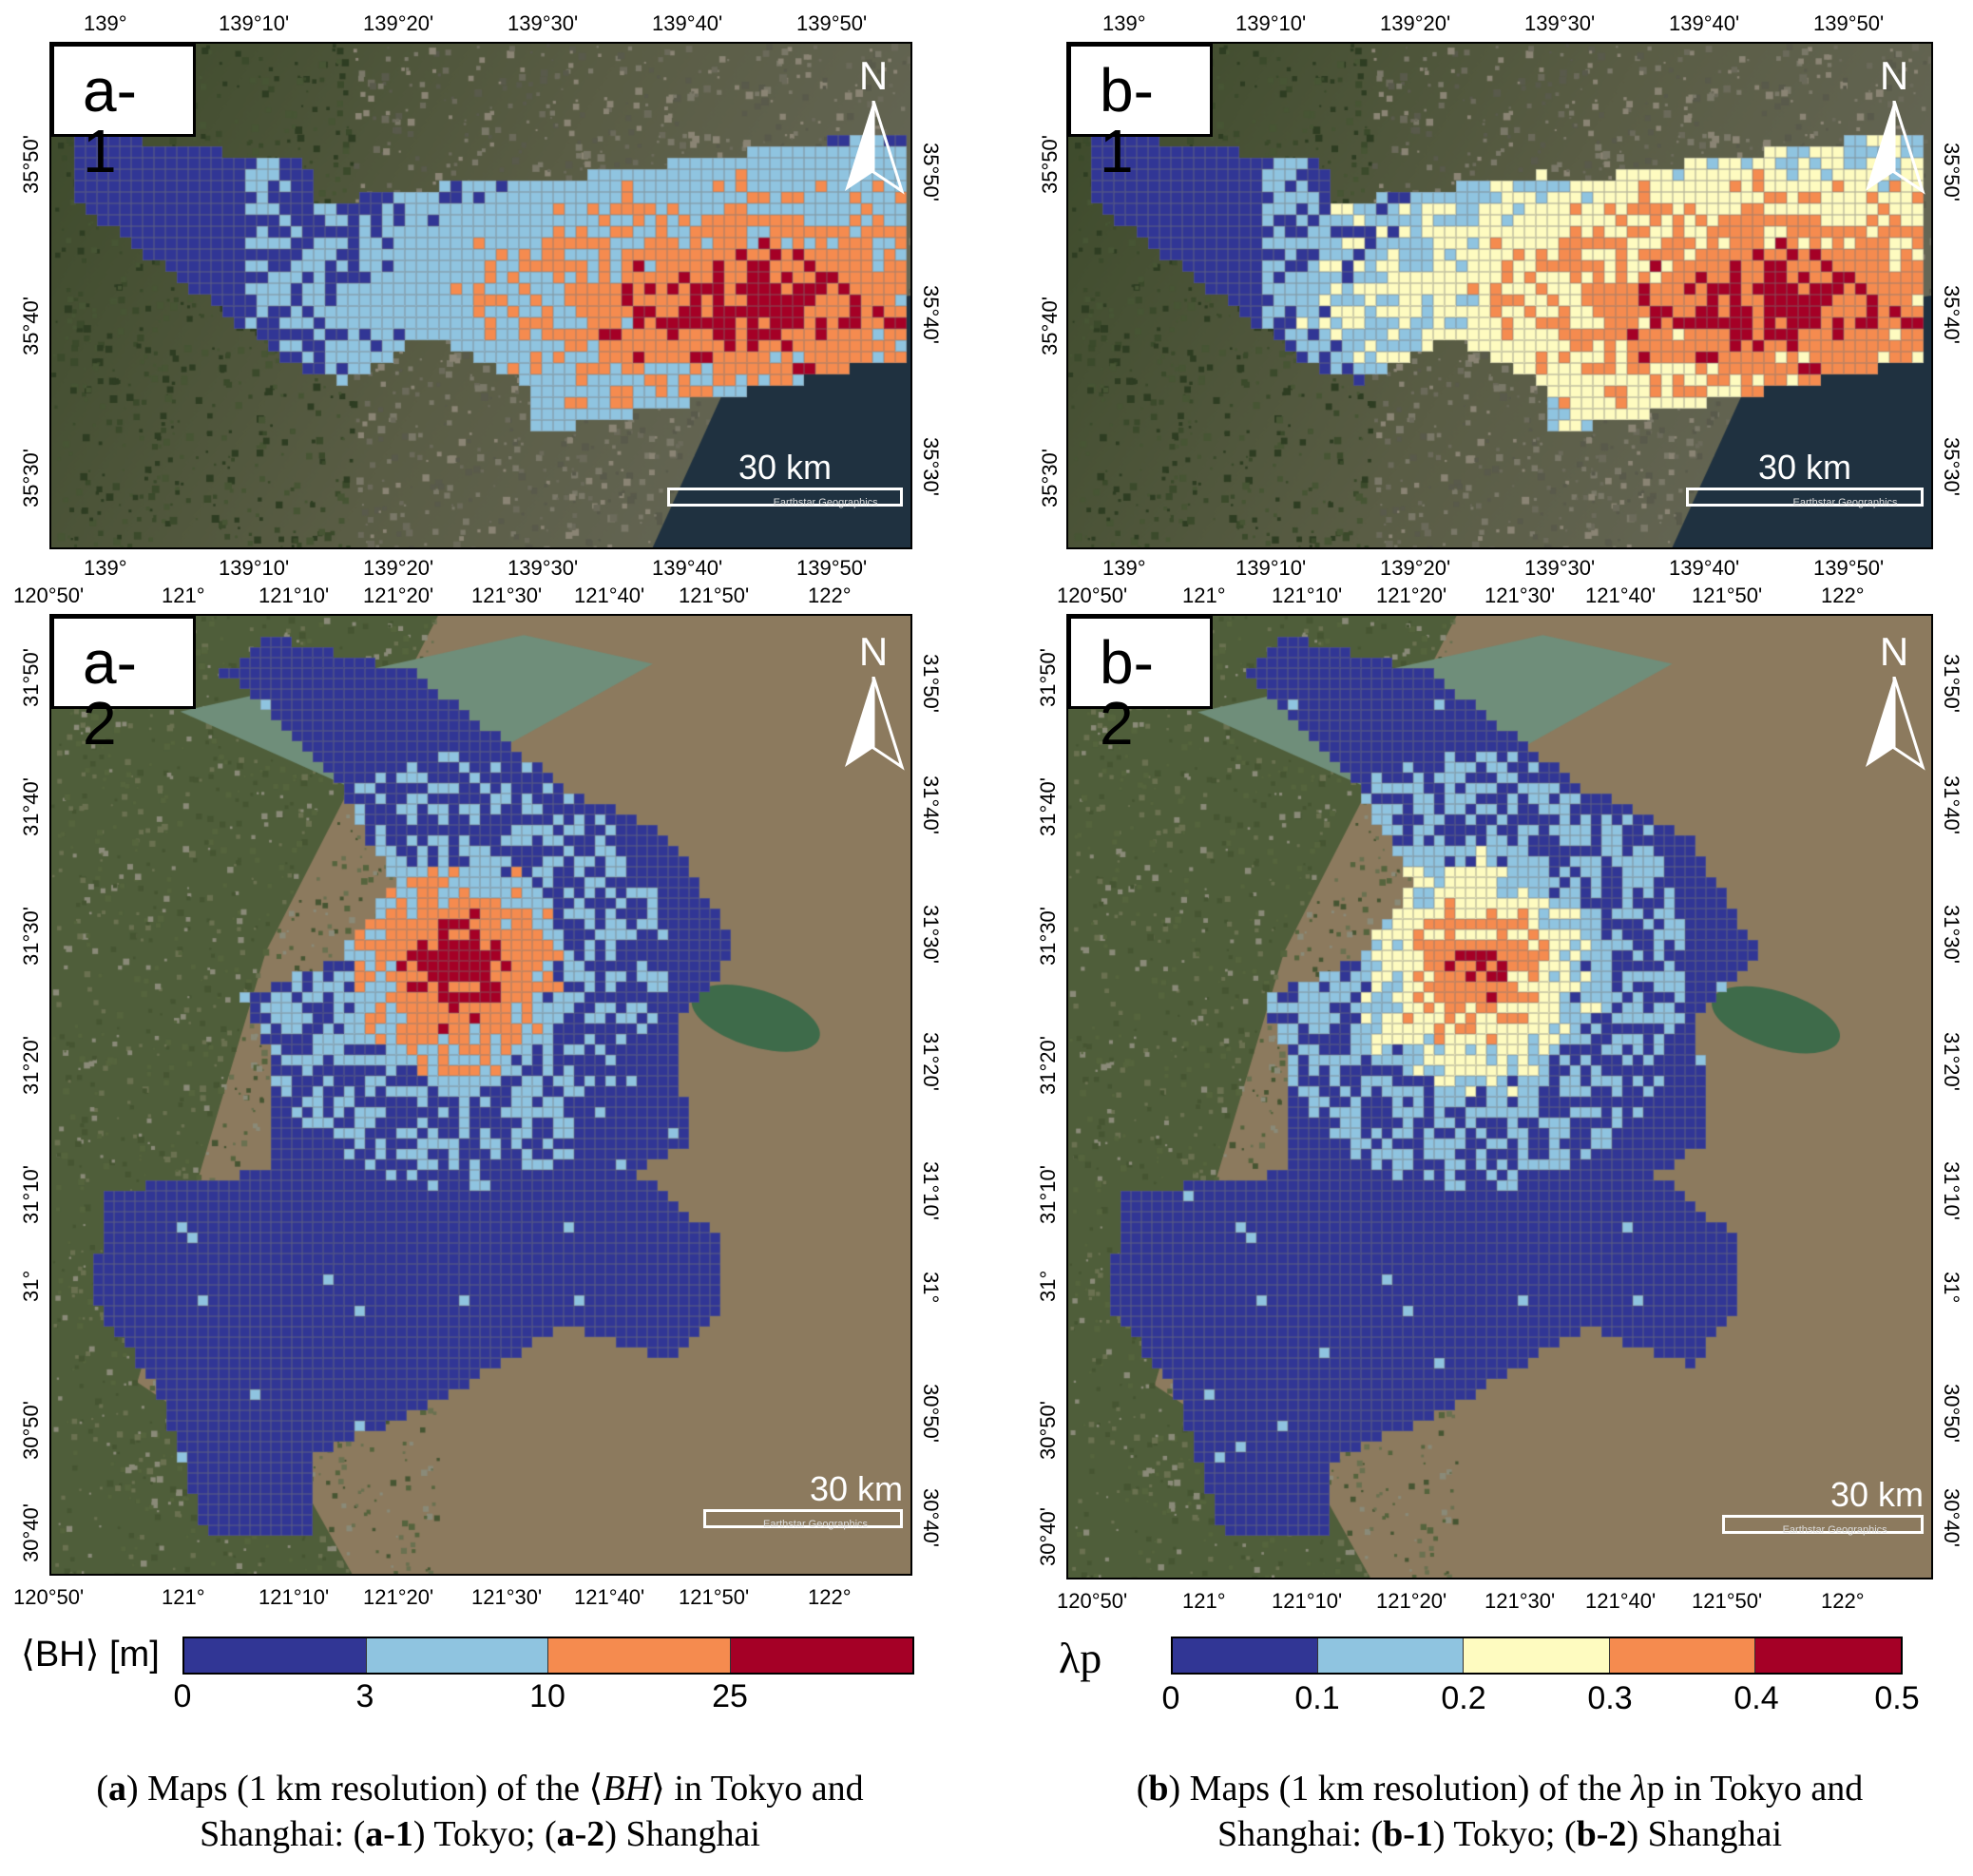  What do you see at coordinates (1463, 1698) in the screenshot?
I see `legend-tick-label: 0.2` at bounding box center [1463, 1698].